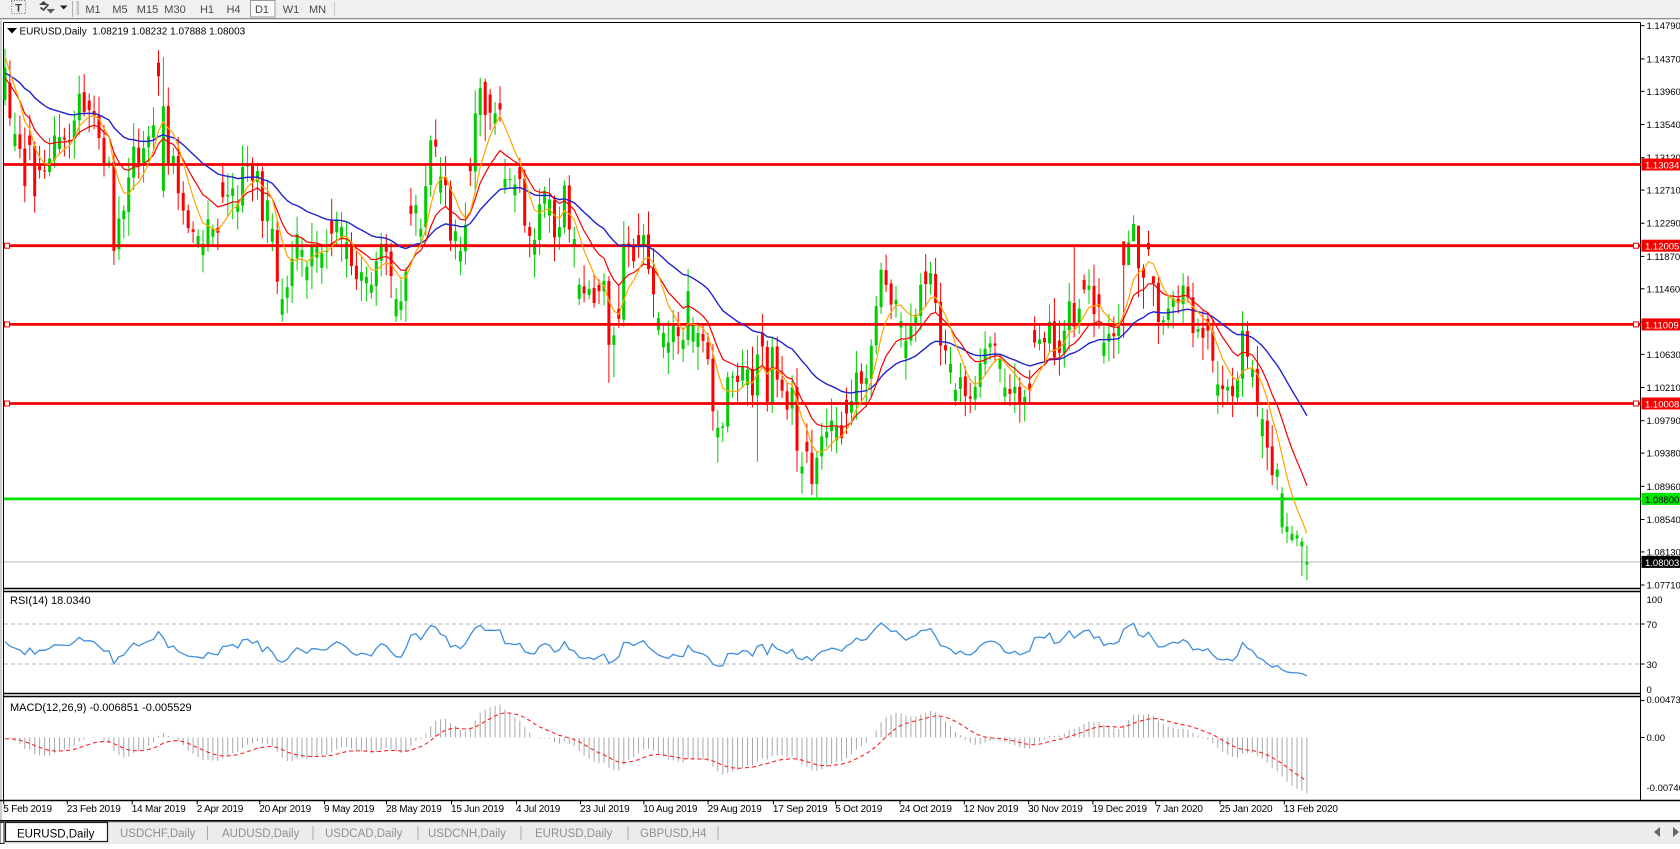 The width and height of the screenshot is (1680, 849). I want to click on svg-text: 12 Nov 2019, so click(991, 809).